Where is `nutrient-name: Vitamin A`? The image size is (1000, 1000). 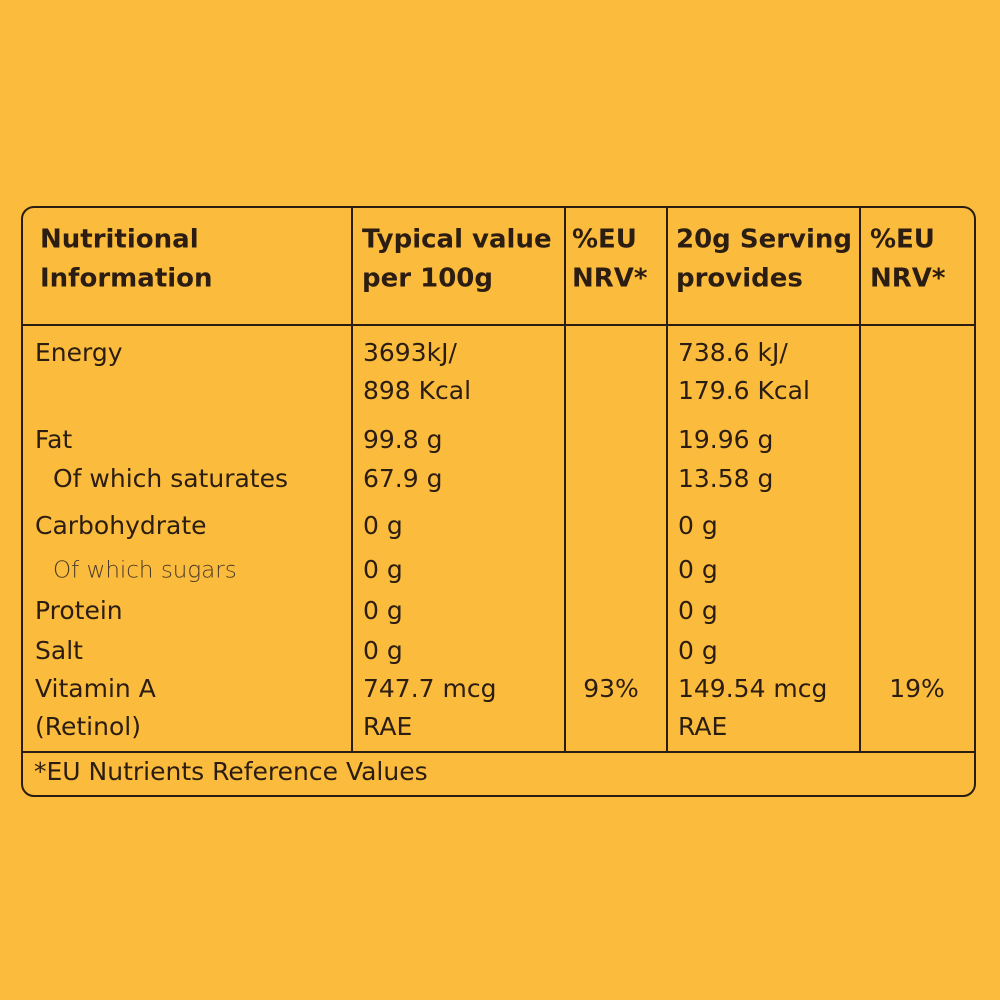 nutrient-name: Vitamin A is located at coordinates (95, 688).